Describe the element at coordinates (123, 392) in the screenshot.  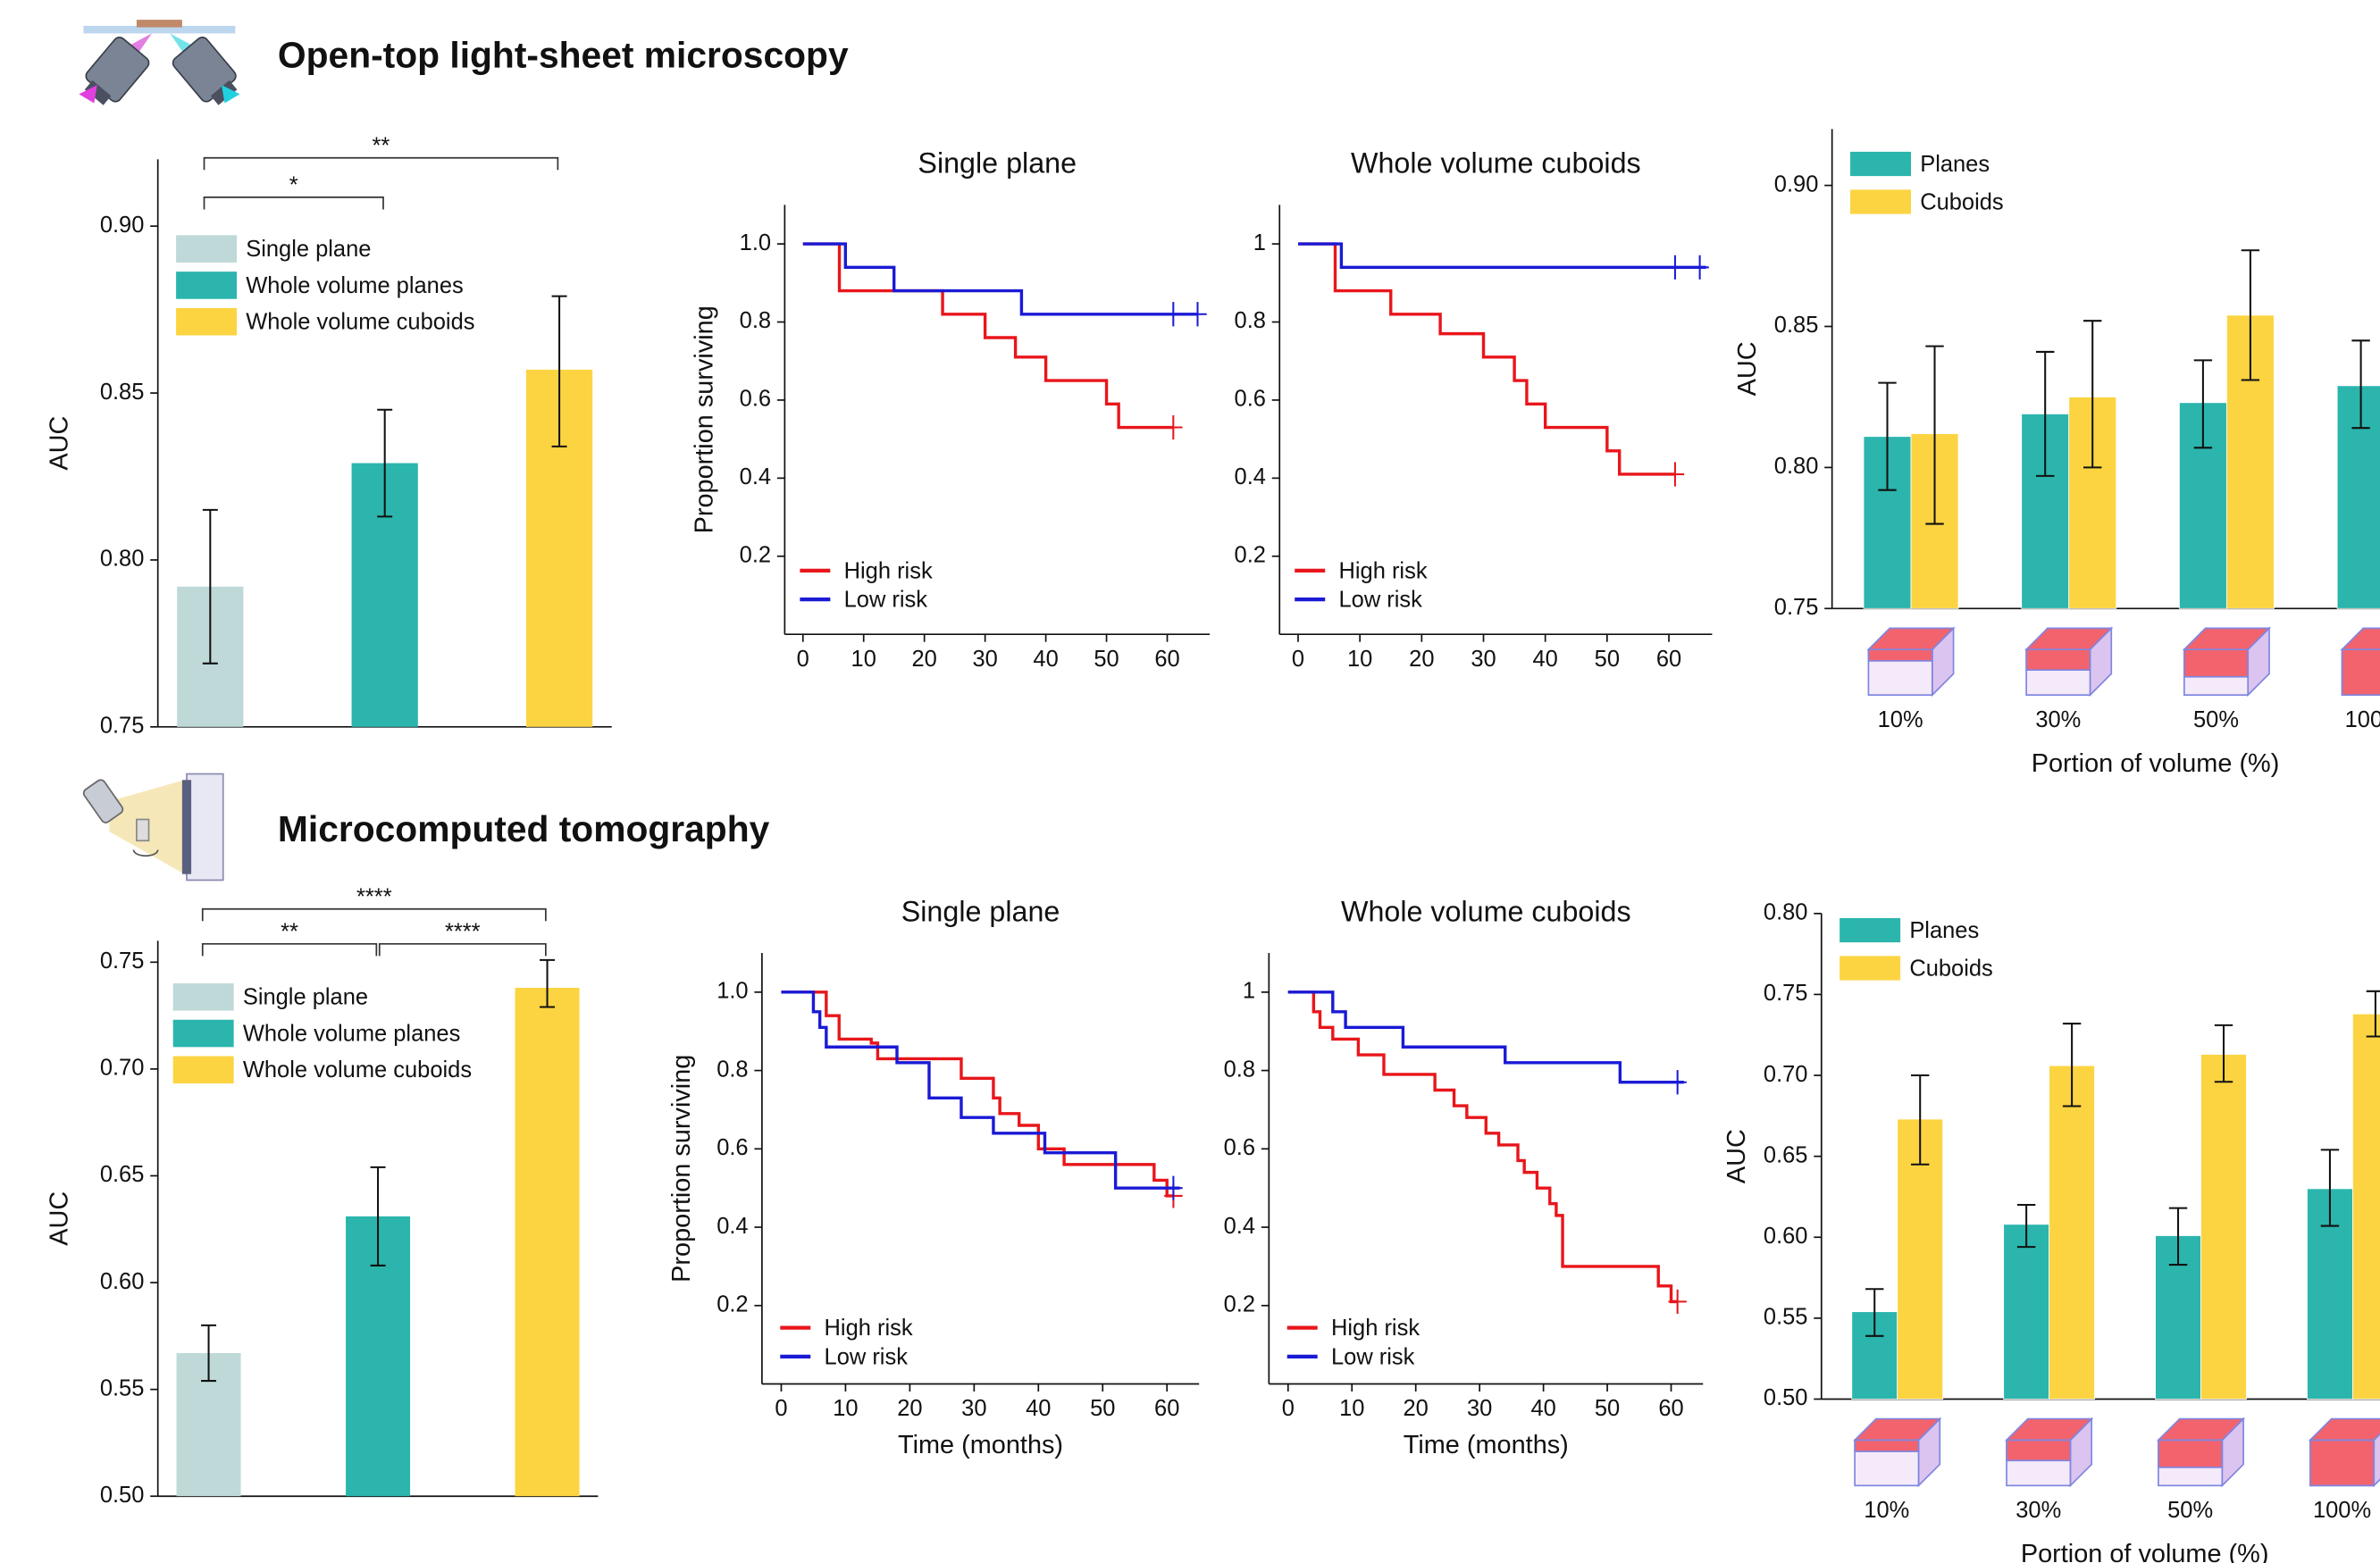
I see `y-tick-label: 0.85` at that location.